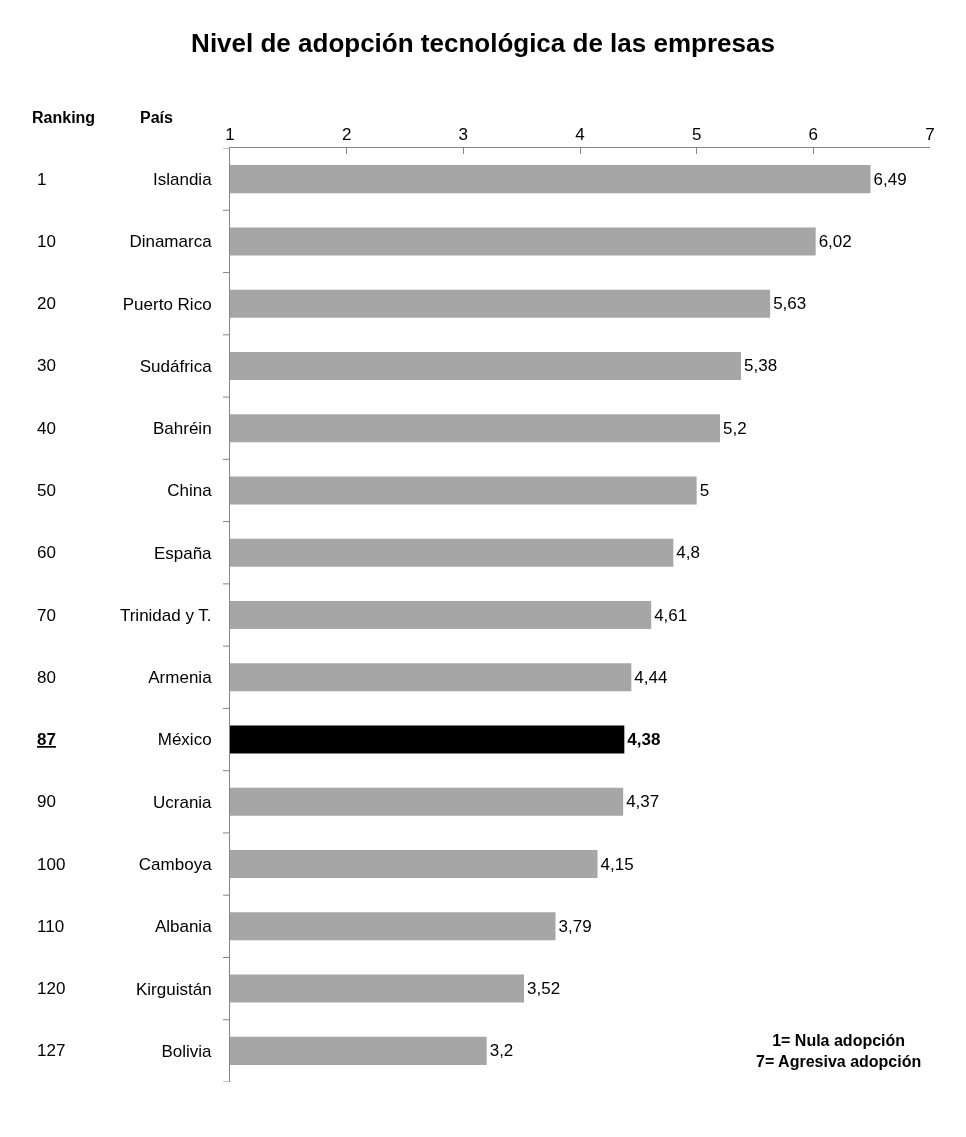  Describe the element at coordinates (187, 1051) in the screenshot. I see `y-tick-label: Bolivia` at that location.